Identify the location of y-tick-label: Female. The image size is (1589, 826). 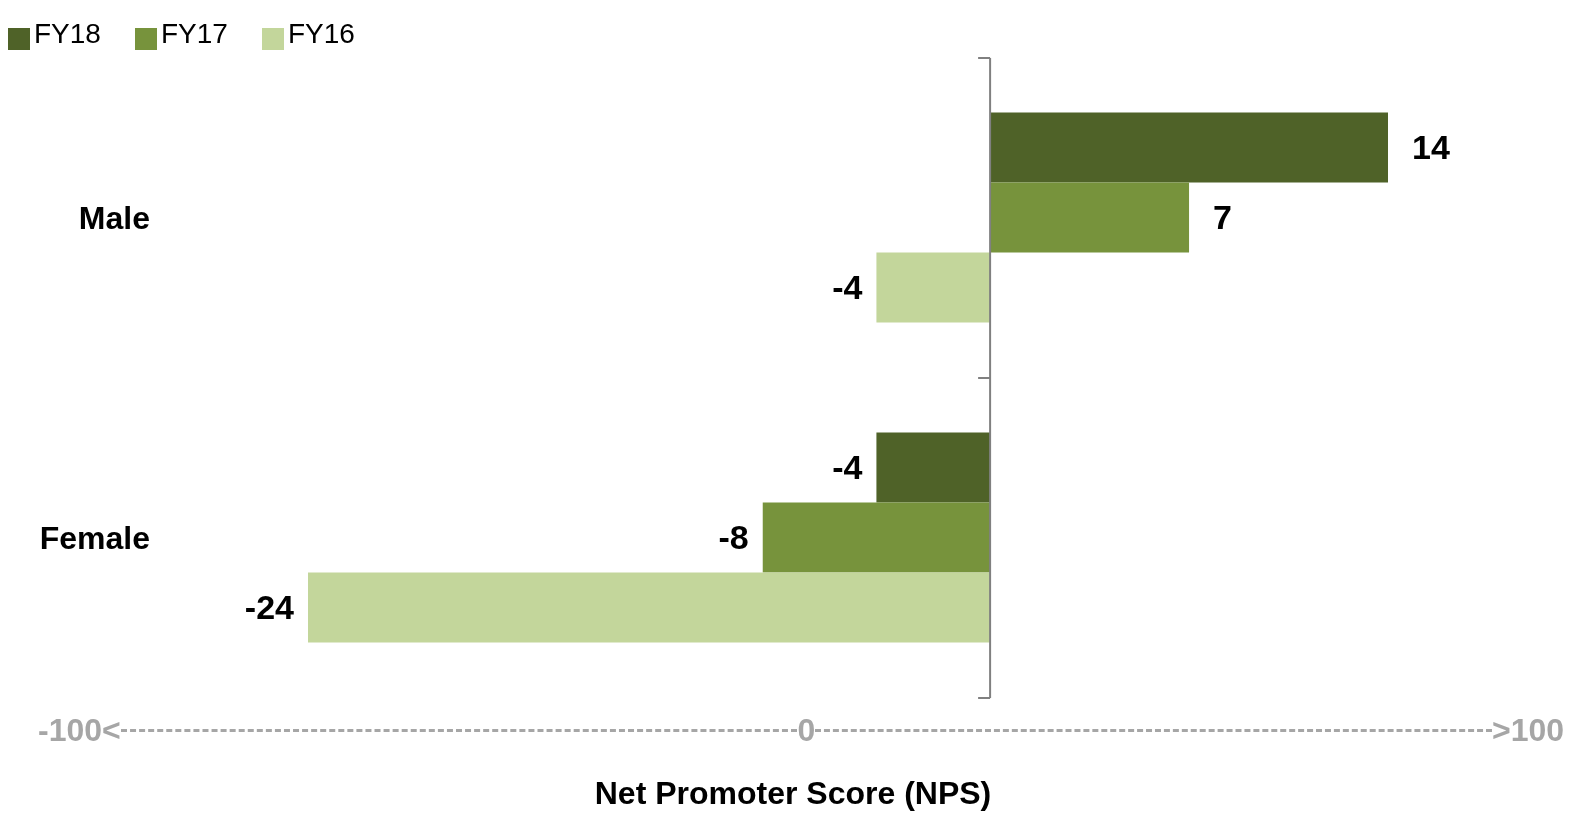
(94, 538).